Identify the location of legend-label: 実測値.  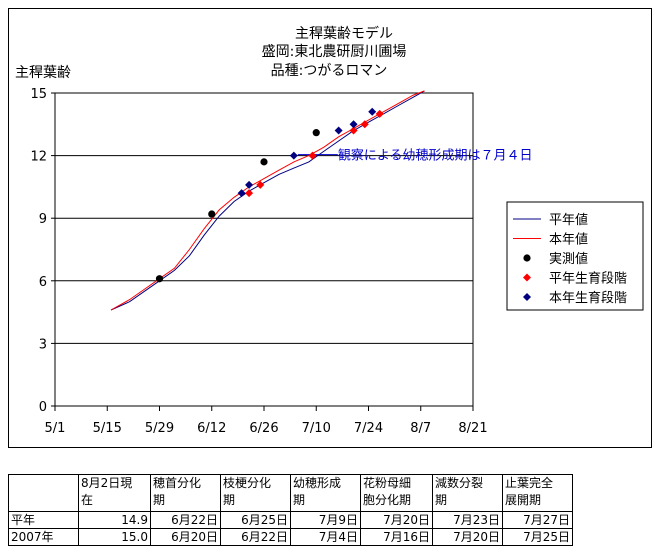
(568, 259).